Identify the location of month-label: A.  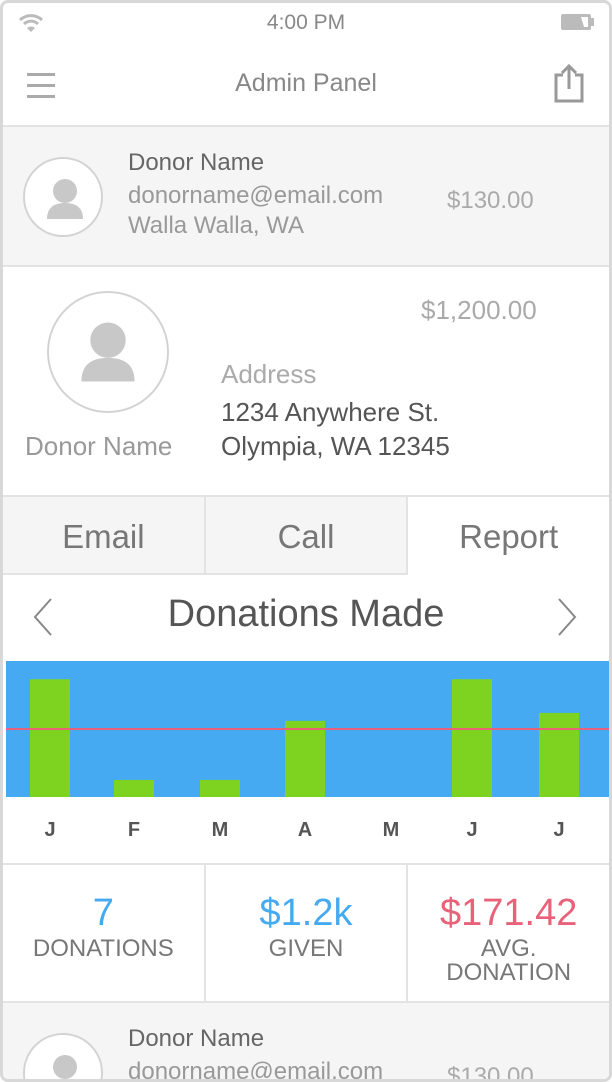
(305, 830).